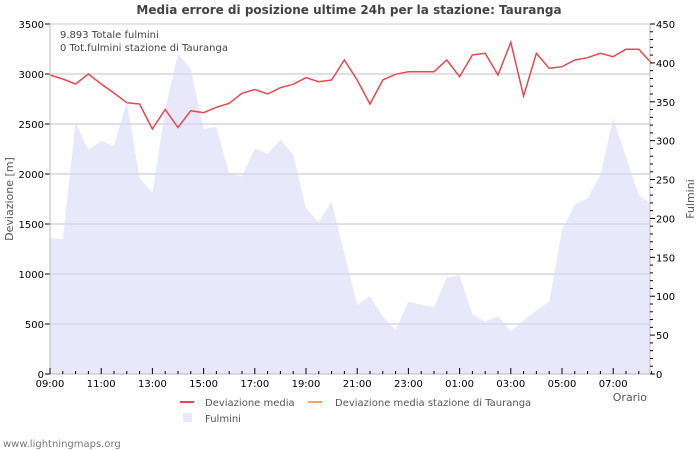 The height and width of the screenshot is (450, 700). What do you see at coordinates (254, 384) in the screenshot?
I see `x-tick-label: 17:00` at bounding box center [254, 384].